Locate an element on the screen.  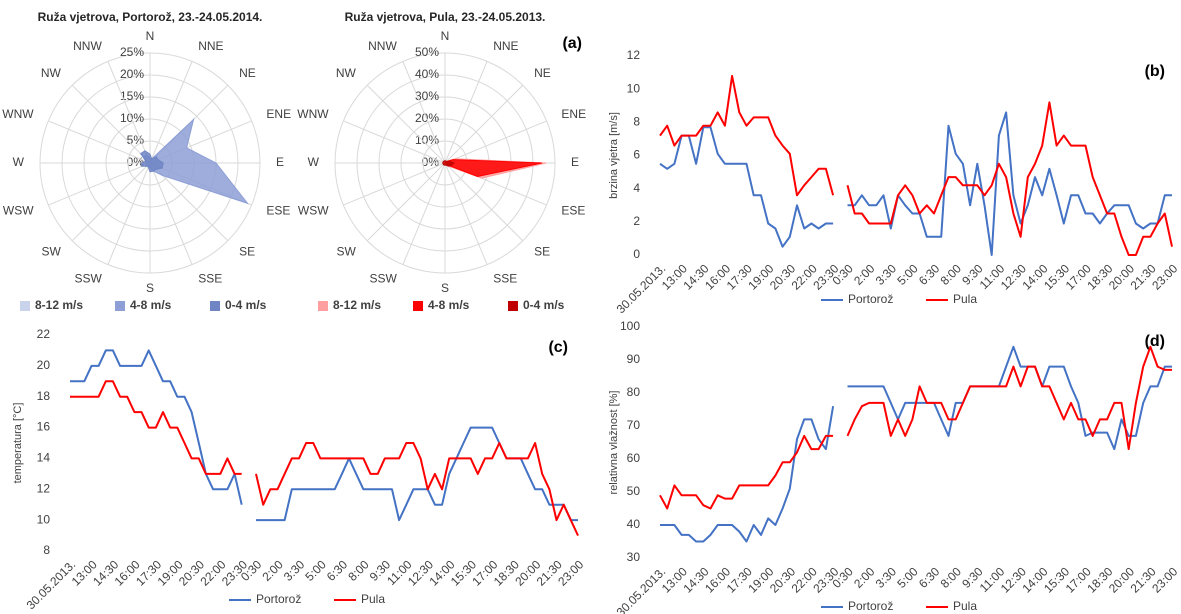
panel-label: (c) is located at coordinates (558, 347).